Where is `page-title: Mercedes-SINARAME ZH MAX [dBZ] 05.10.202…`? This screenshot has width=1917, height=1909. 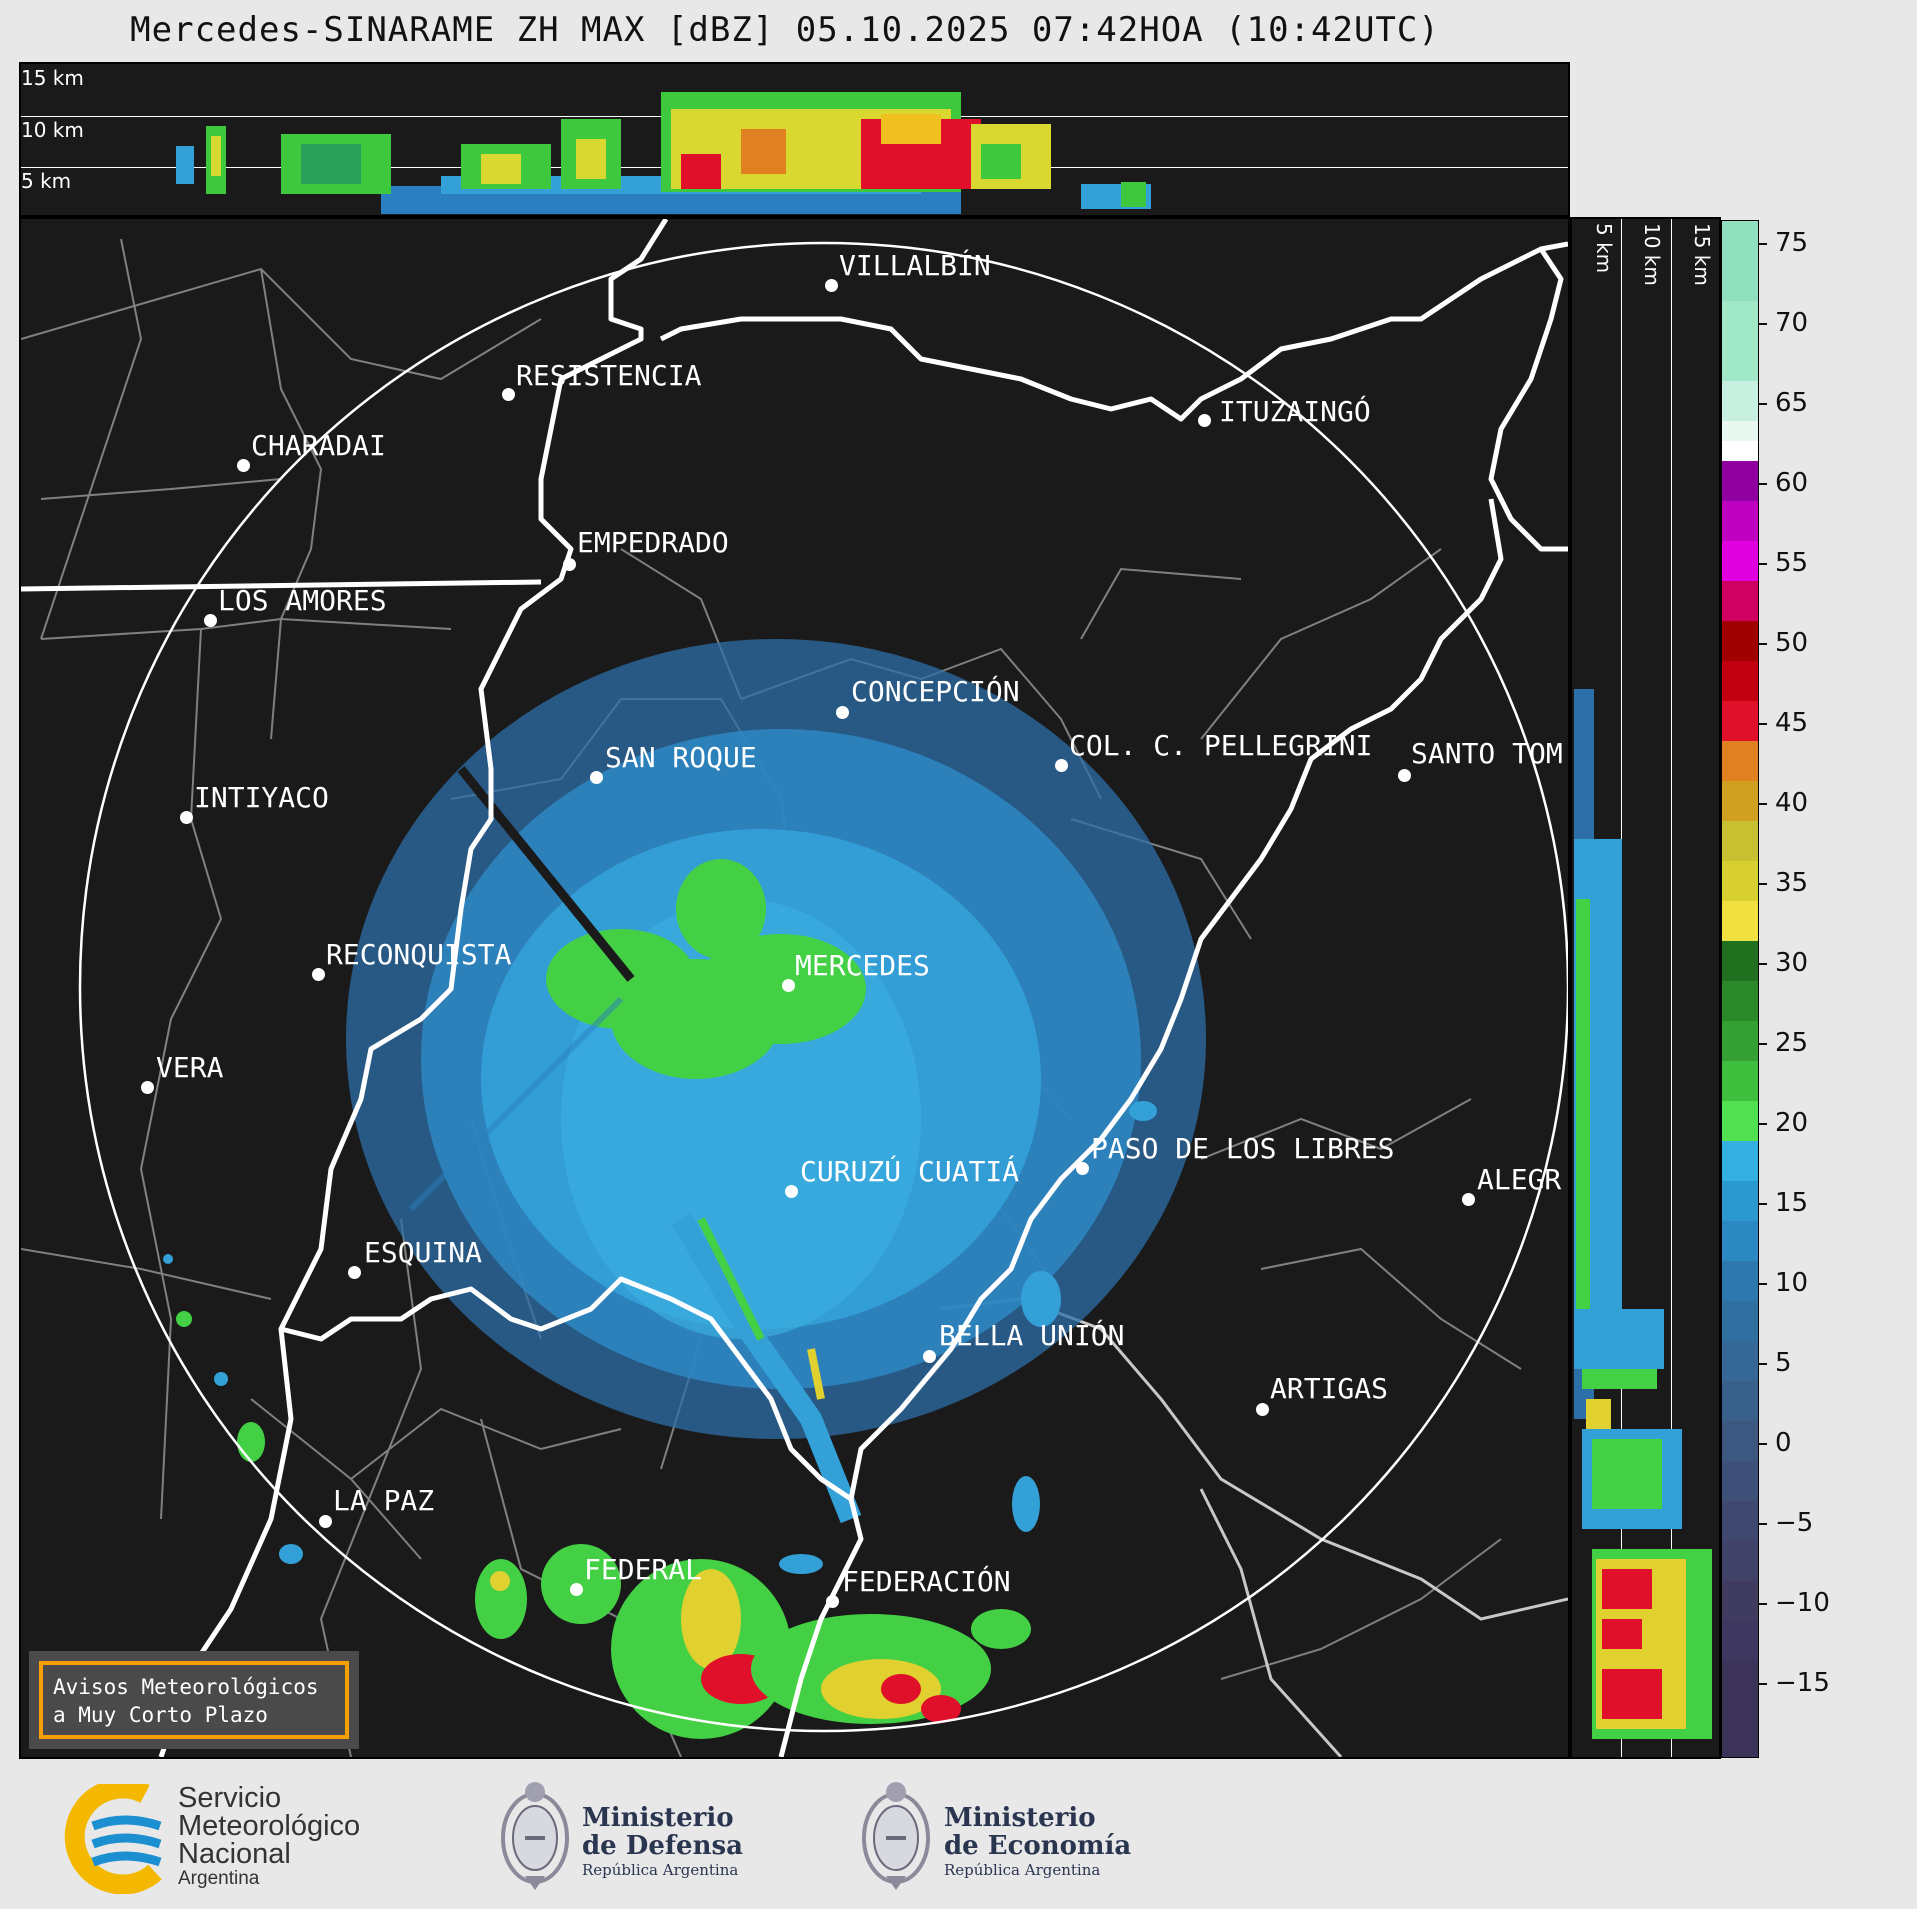
page-title: Mercedes-SINARAME ZH MAX [dBZ] 05.10.202… is located at coordinates (785, 30).